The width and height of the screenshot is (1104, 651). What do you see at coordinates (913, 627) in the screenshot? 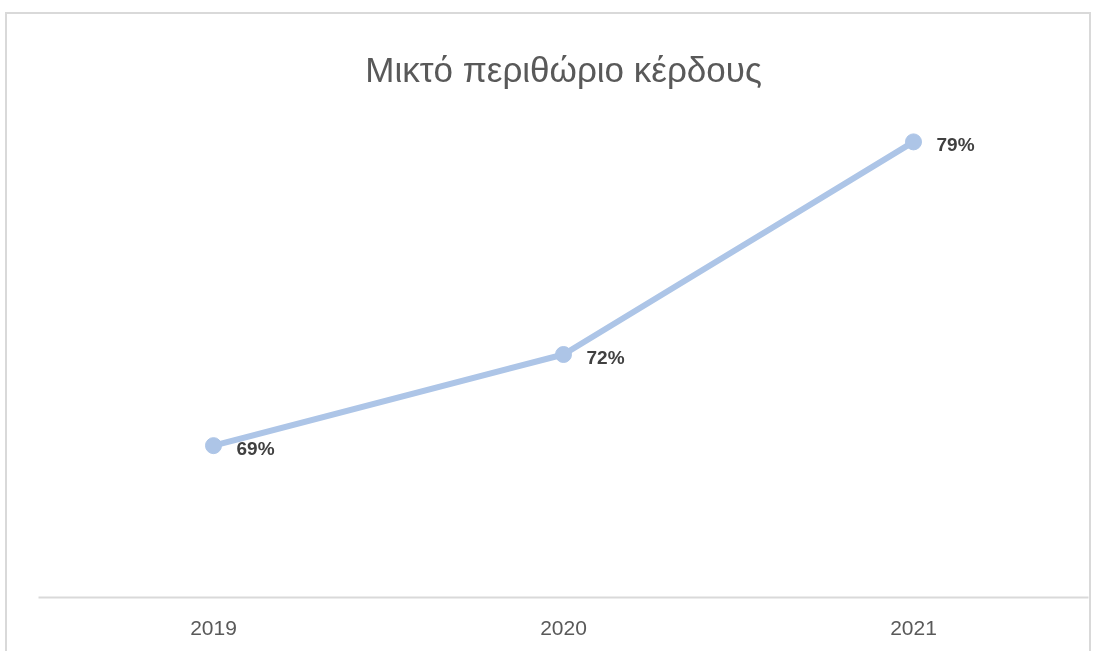
I see `x-tick-label: 2021` at bounding box center [913, 627].